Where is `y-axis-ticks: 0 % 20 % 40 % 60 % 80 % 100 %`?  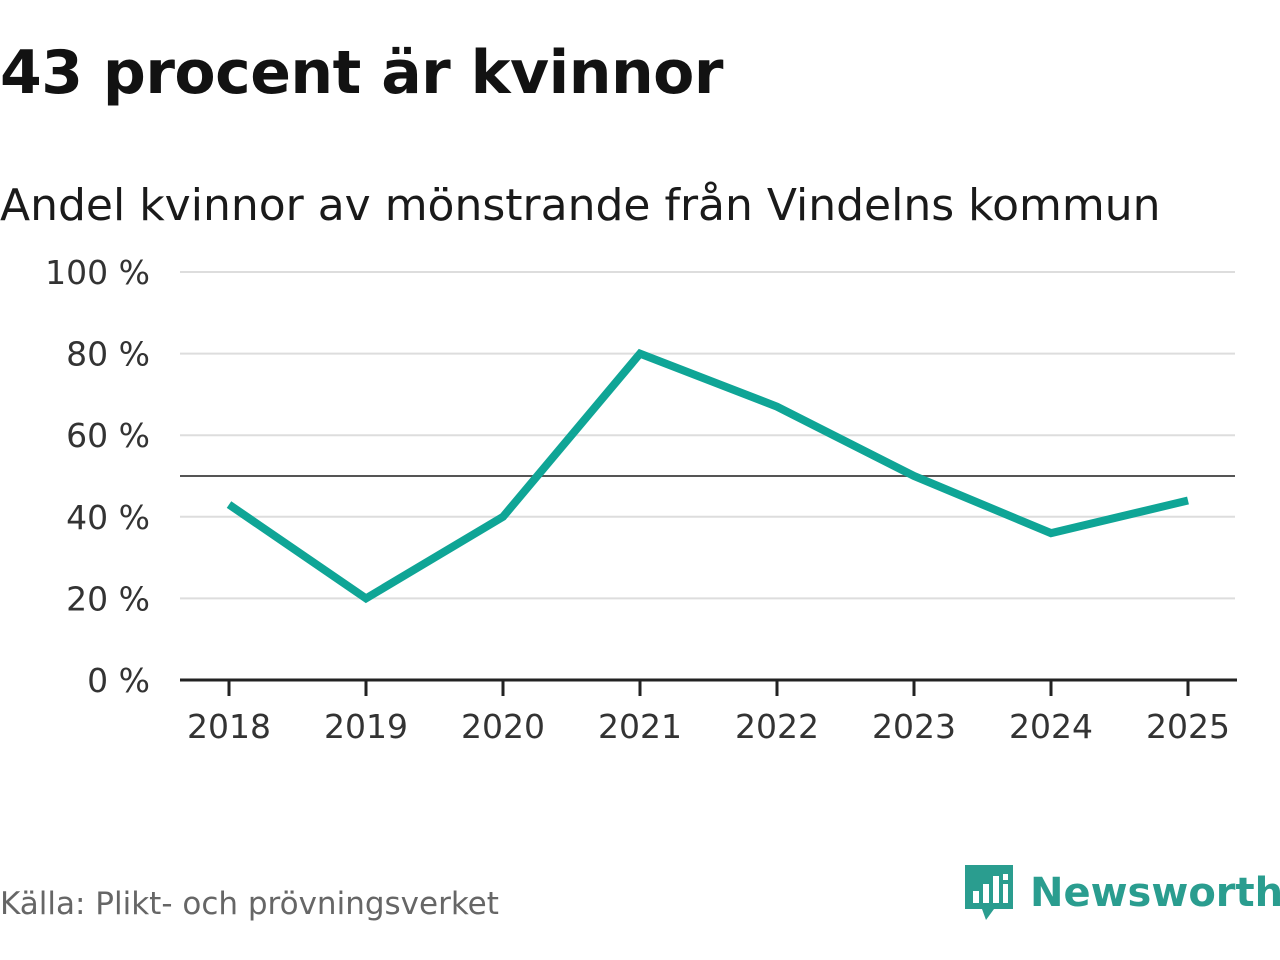 y-axis-ticks: 0 % 20 % 40 % 60 % 80 % 100 % is located at coordinates (97, 476).